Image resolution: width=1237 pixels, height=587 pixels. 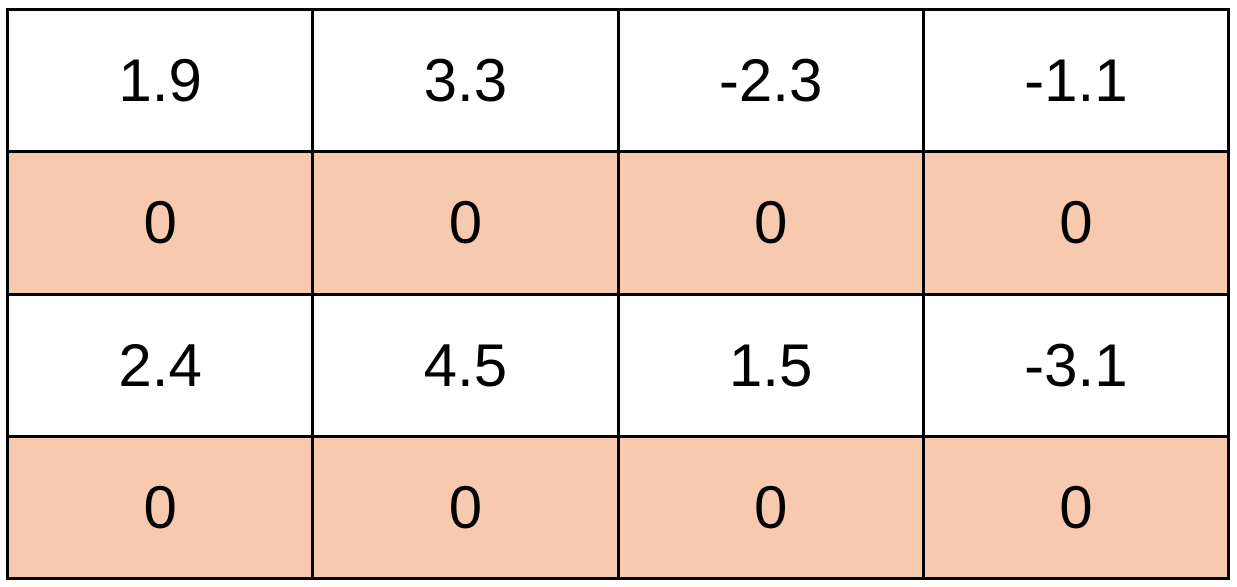 I want to click on grid-cell: 1.9, so click(x=162, y=82).